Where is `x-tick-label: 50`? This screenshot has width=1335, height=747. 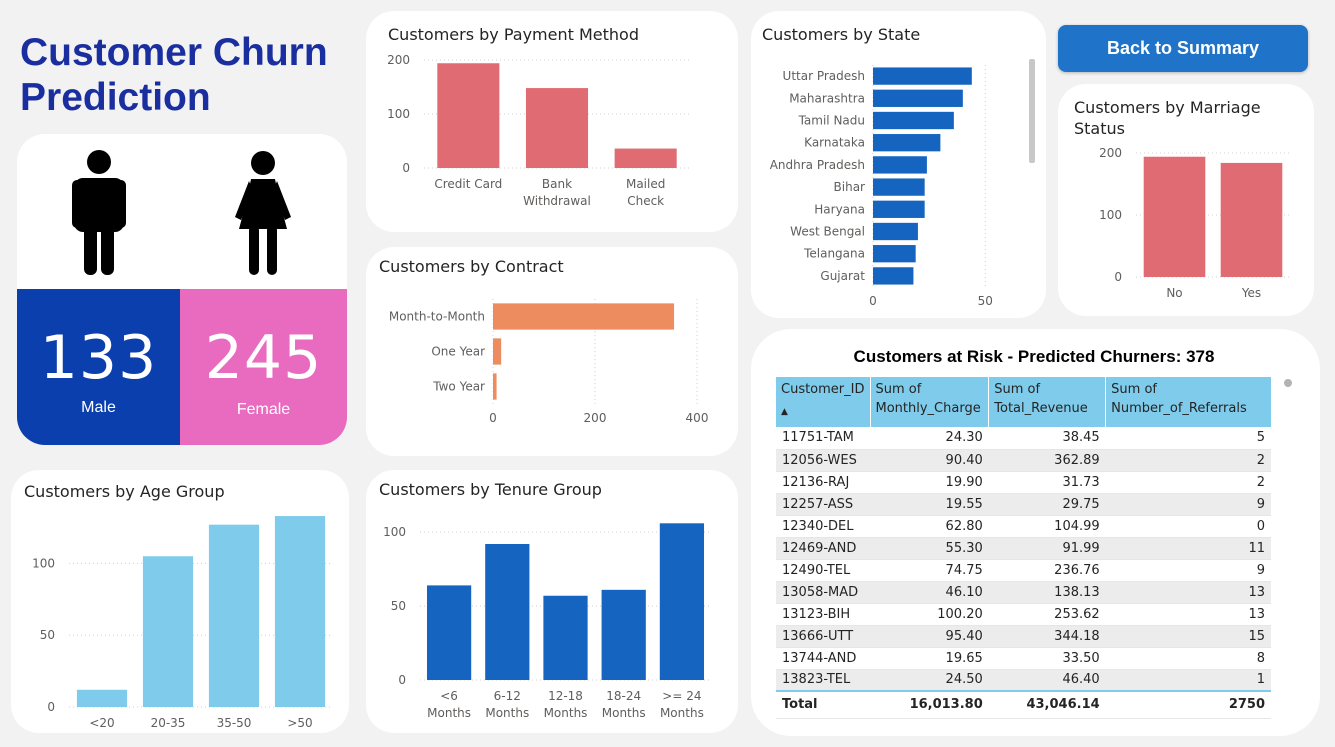
x-tick-label: 50 is located at coordinates (985, 301).